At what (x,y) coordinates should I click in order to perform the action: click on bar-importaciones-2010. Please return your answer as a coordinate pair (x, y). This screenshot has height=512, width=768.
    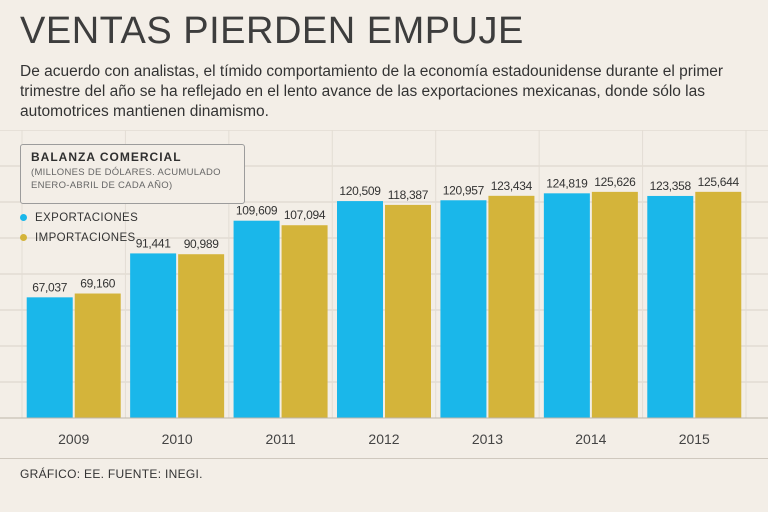
    Looking at the image, I should click on (201, 336).